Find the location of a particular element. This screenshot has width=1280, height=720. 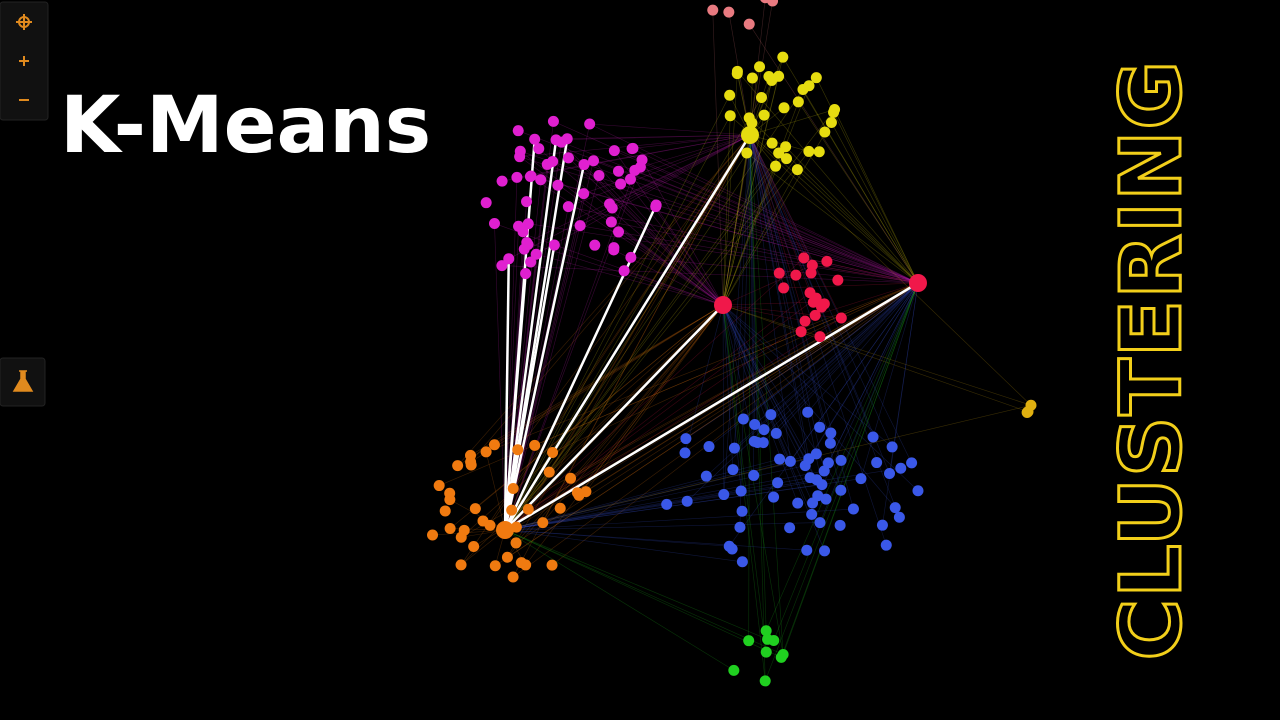

flask-icon is located at coordinates (23, 381).